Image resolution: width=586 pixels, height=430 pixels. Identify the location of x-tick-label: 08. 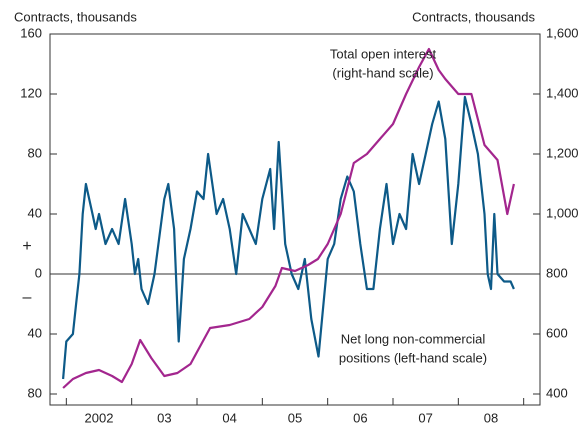
(491, 417).